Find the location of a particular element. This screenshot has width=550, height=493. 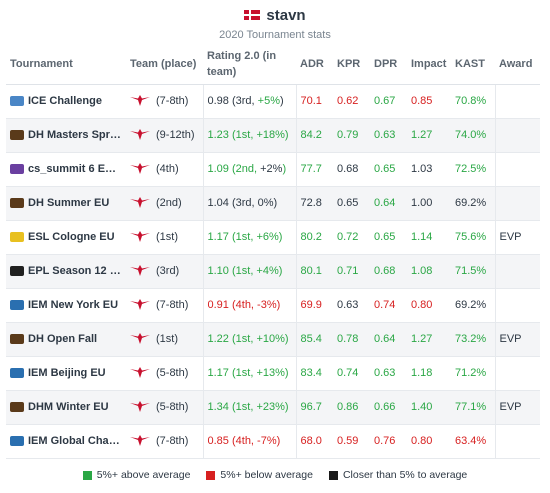

tournament-name: DH Open Fall is located at coordinates (63, 339).